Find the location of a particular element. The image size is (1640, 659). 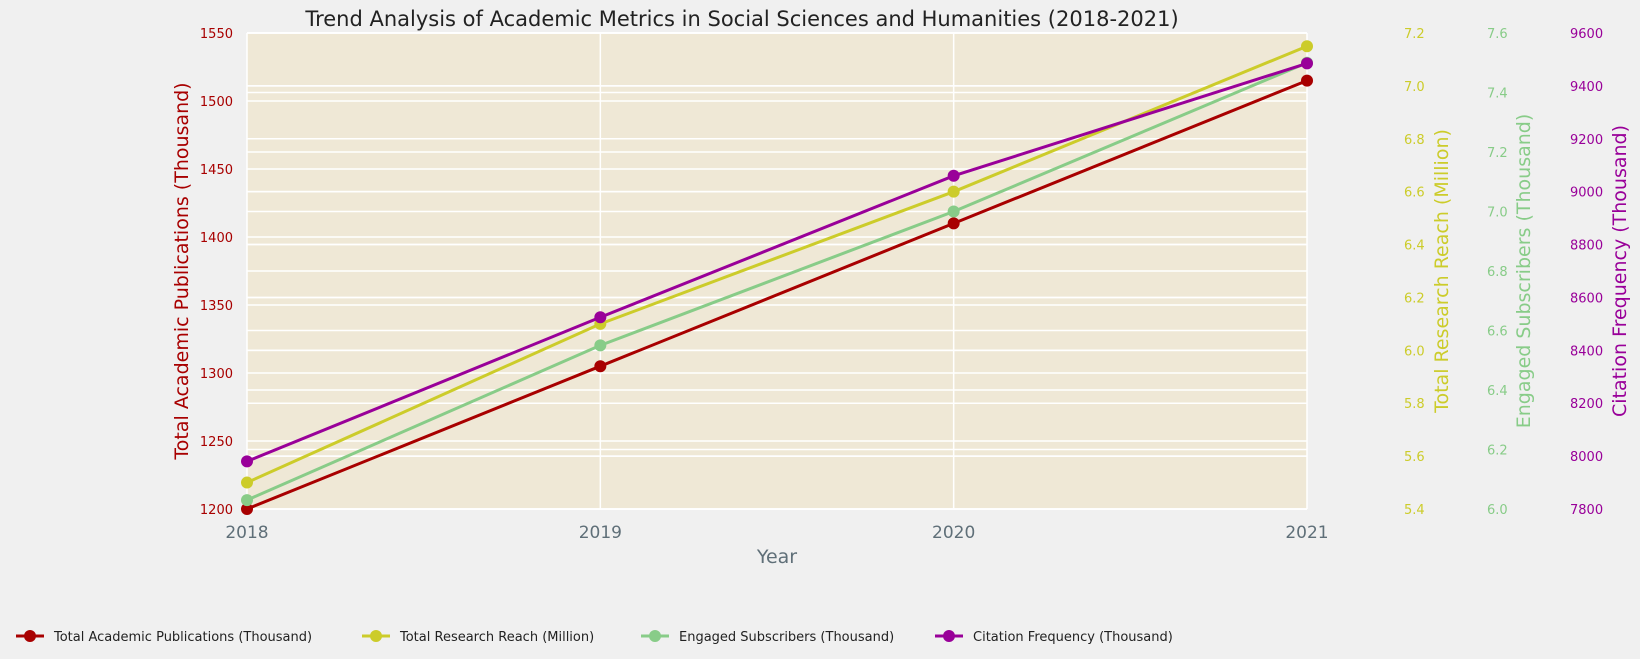

right-y-tick-label-3: 9200 is located at coordinates (1586, 140).